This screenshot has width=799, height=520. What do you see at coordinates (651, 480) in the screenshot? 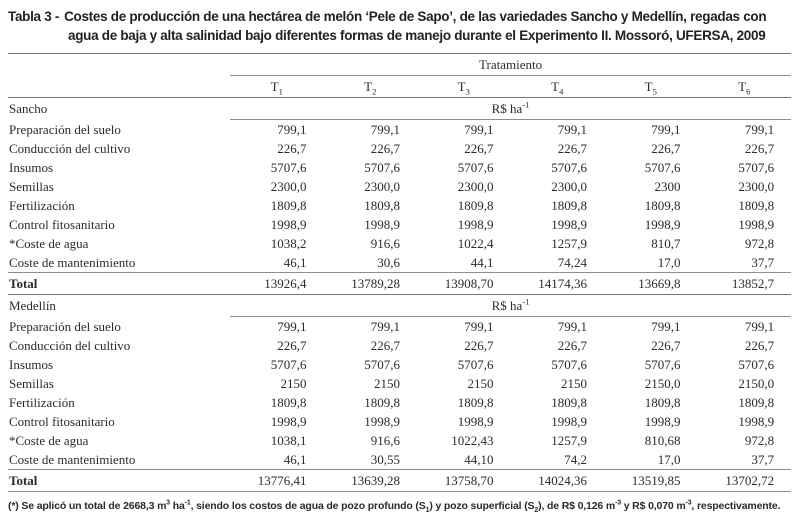
I see `total-cell: 13519,85` at bounding box center [651, 480].